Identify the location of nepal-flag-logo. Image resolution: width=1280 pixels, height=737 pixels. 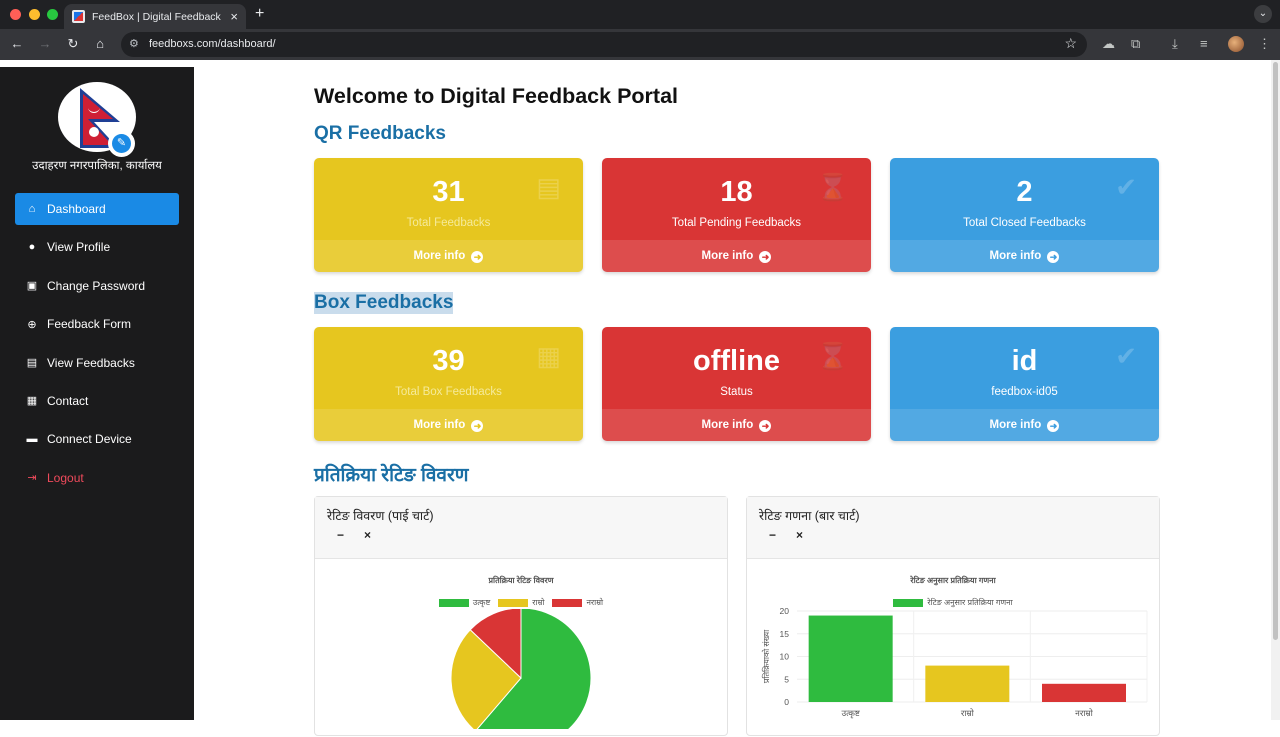
(97, 117).